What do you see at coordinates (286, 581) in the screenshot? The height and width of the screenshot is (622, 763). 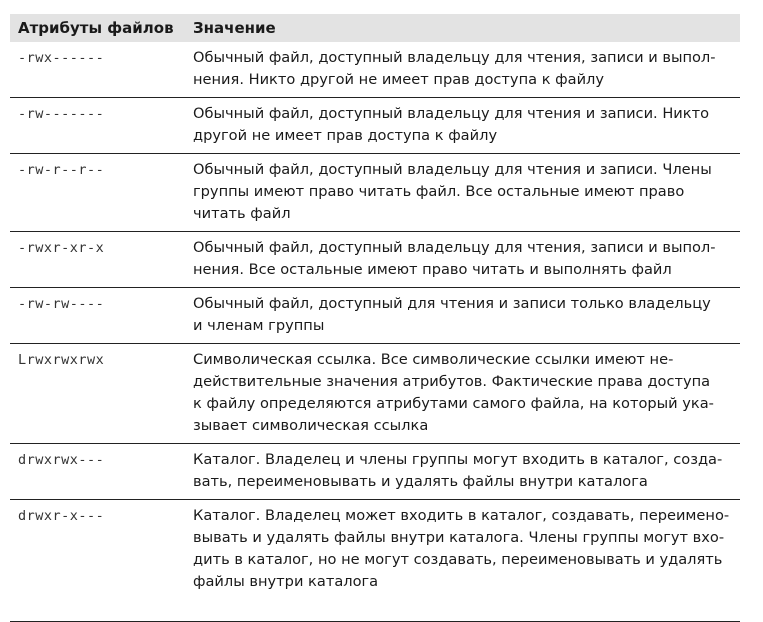 I see `meaning-line: файлы внутри каталога` at bounding box center [286, 581].